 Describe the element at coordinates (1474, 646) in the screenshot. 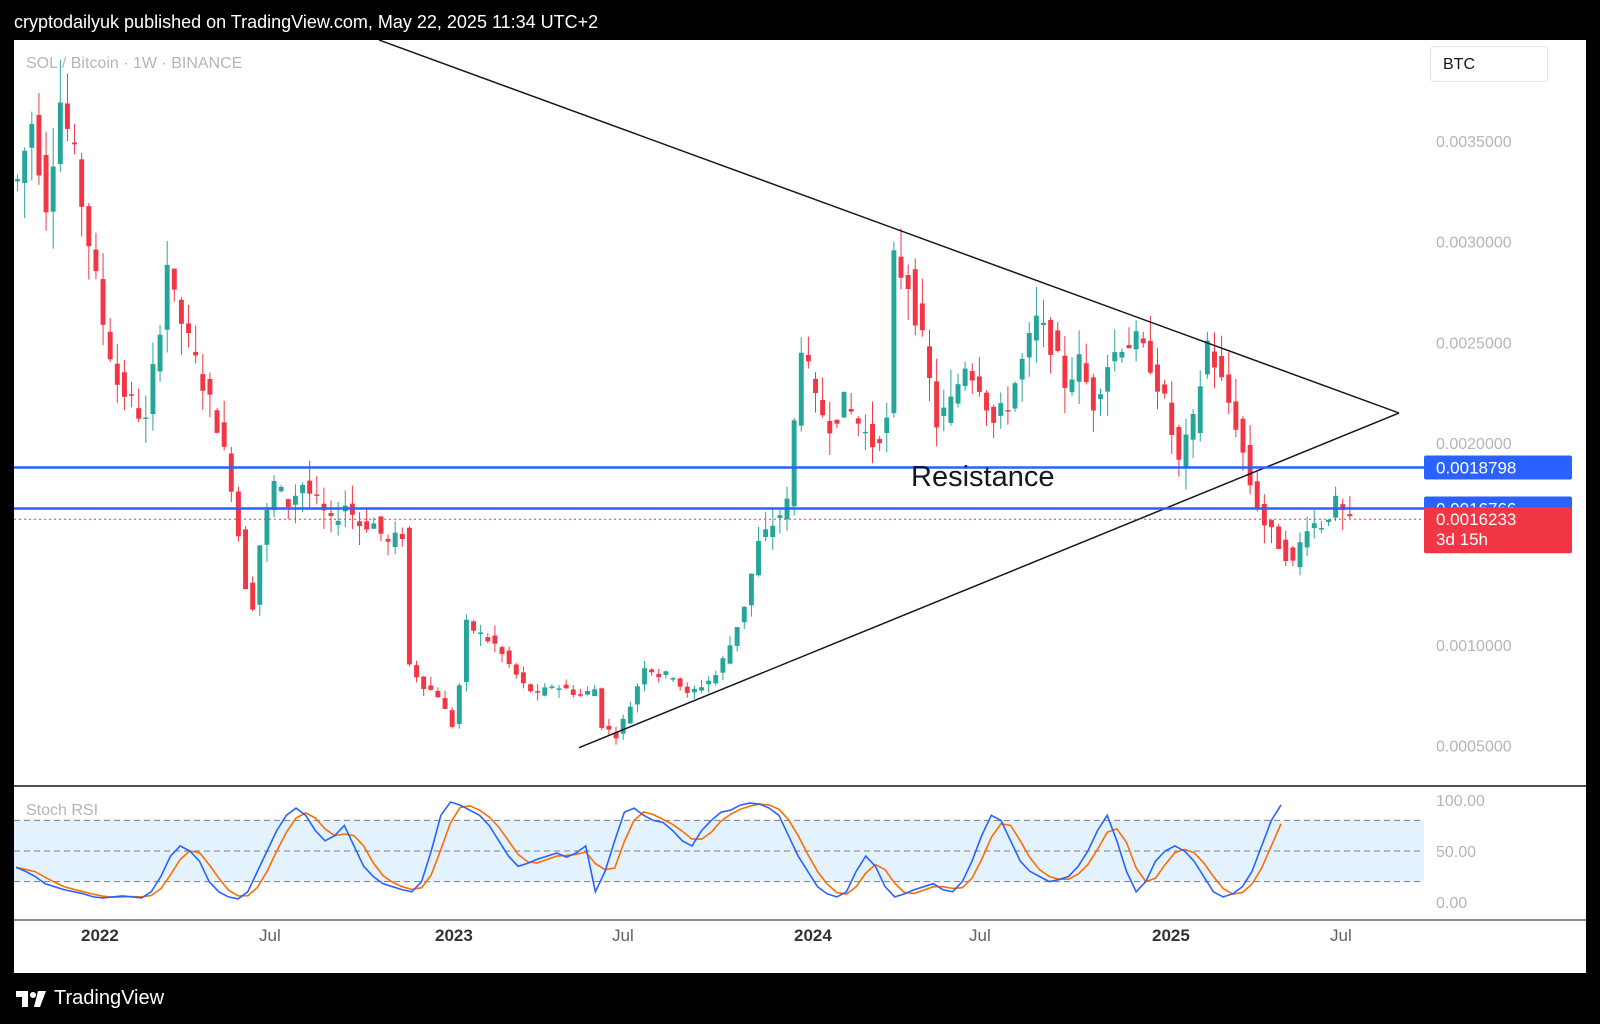

I see `price-tick-label: 0.0010000` at that location.